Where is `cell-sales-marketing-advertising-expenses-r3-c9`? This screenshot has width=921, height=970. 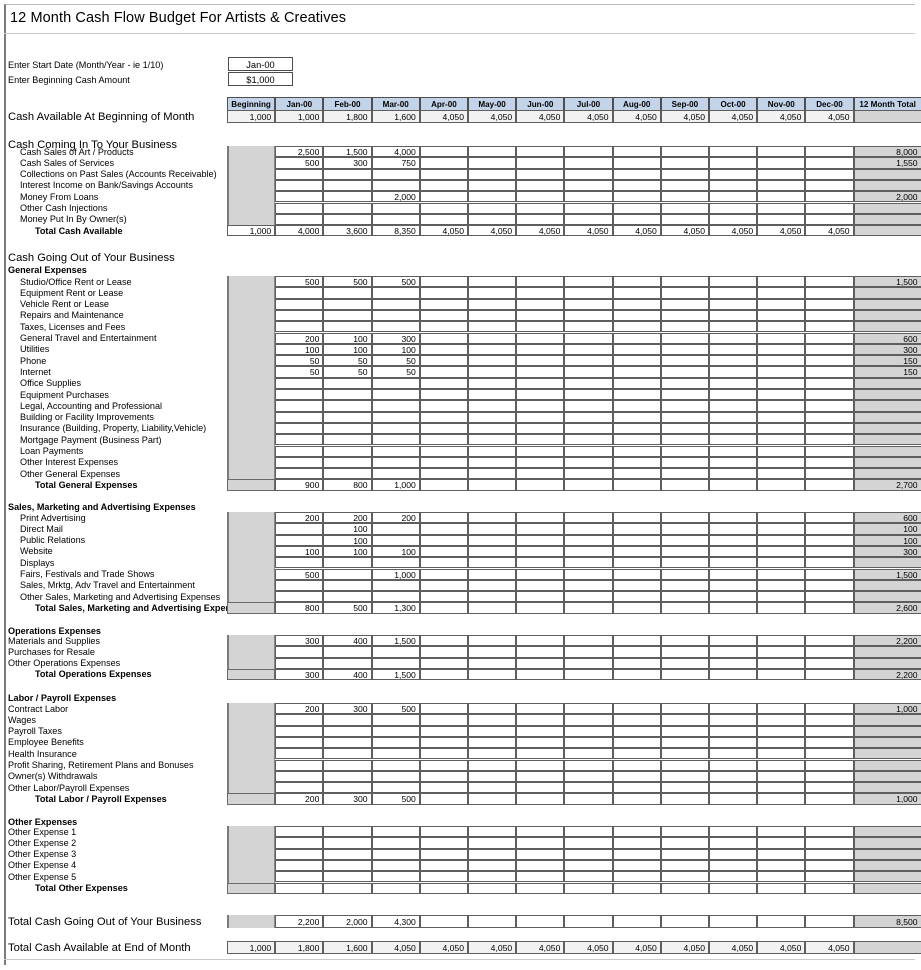
cell-sales-marketing-advertising-expenses-r3-c9 is located at coordinates (733, 551).